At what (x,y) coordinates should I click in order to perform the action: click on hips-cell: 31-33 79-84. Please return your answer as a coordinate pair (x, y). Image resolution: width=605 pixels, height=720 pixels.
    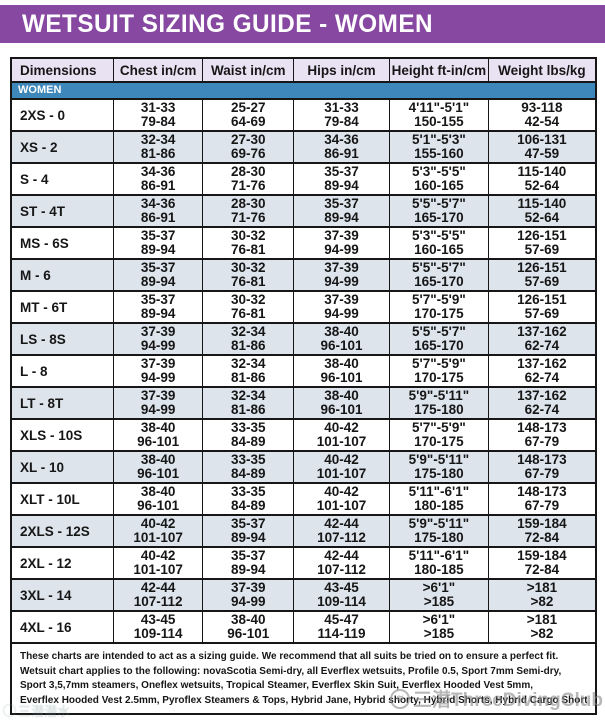
    Looking at the image, I should click on (341, 115).